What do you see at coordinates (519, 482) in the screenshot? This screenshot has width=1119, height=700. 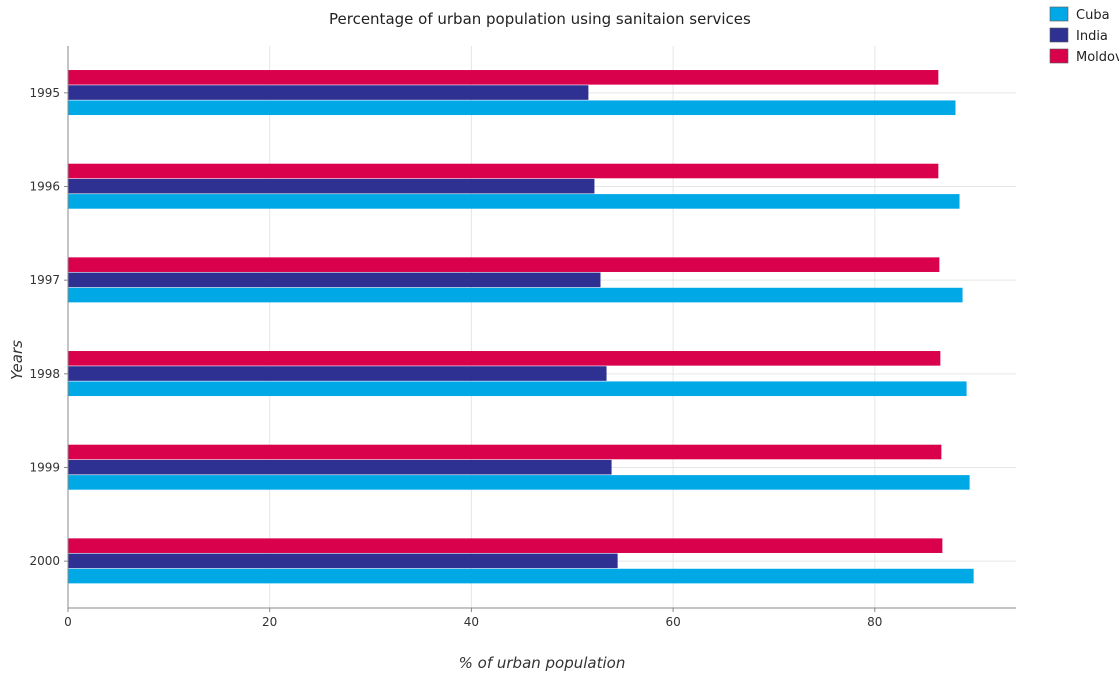 I see `bar-cuba-1999` at bounding box center [519, 482].